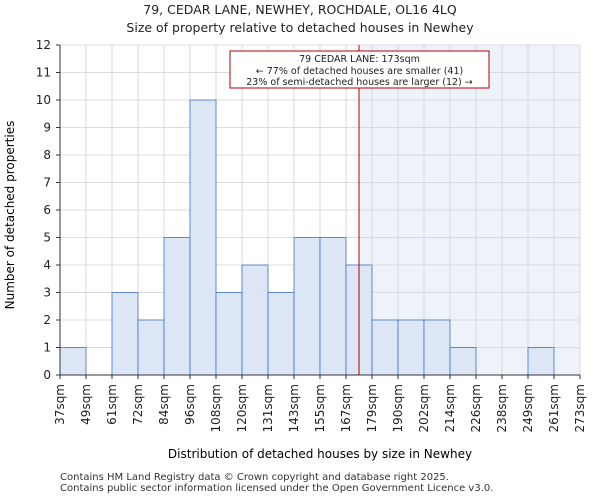 This screenshot has height=500, width=600. What do you see at coordinates (138, 404) in the screenshot?
I see `x-tick-label: 72sqm` at bounding box center [138, 404].